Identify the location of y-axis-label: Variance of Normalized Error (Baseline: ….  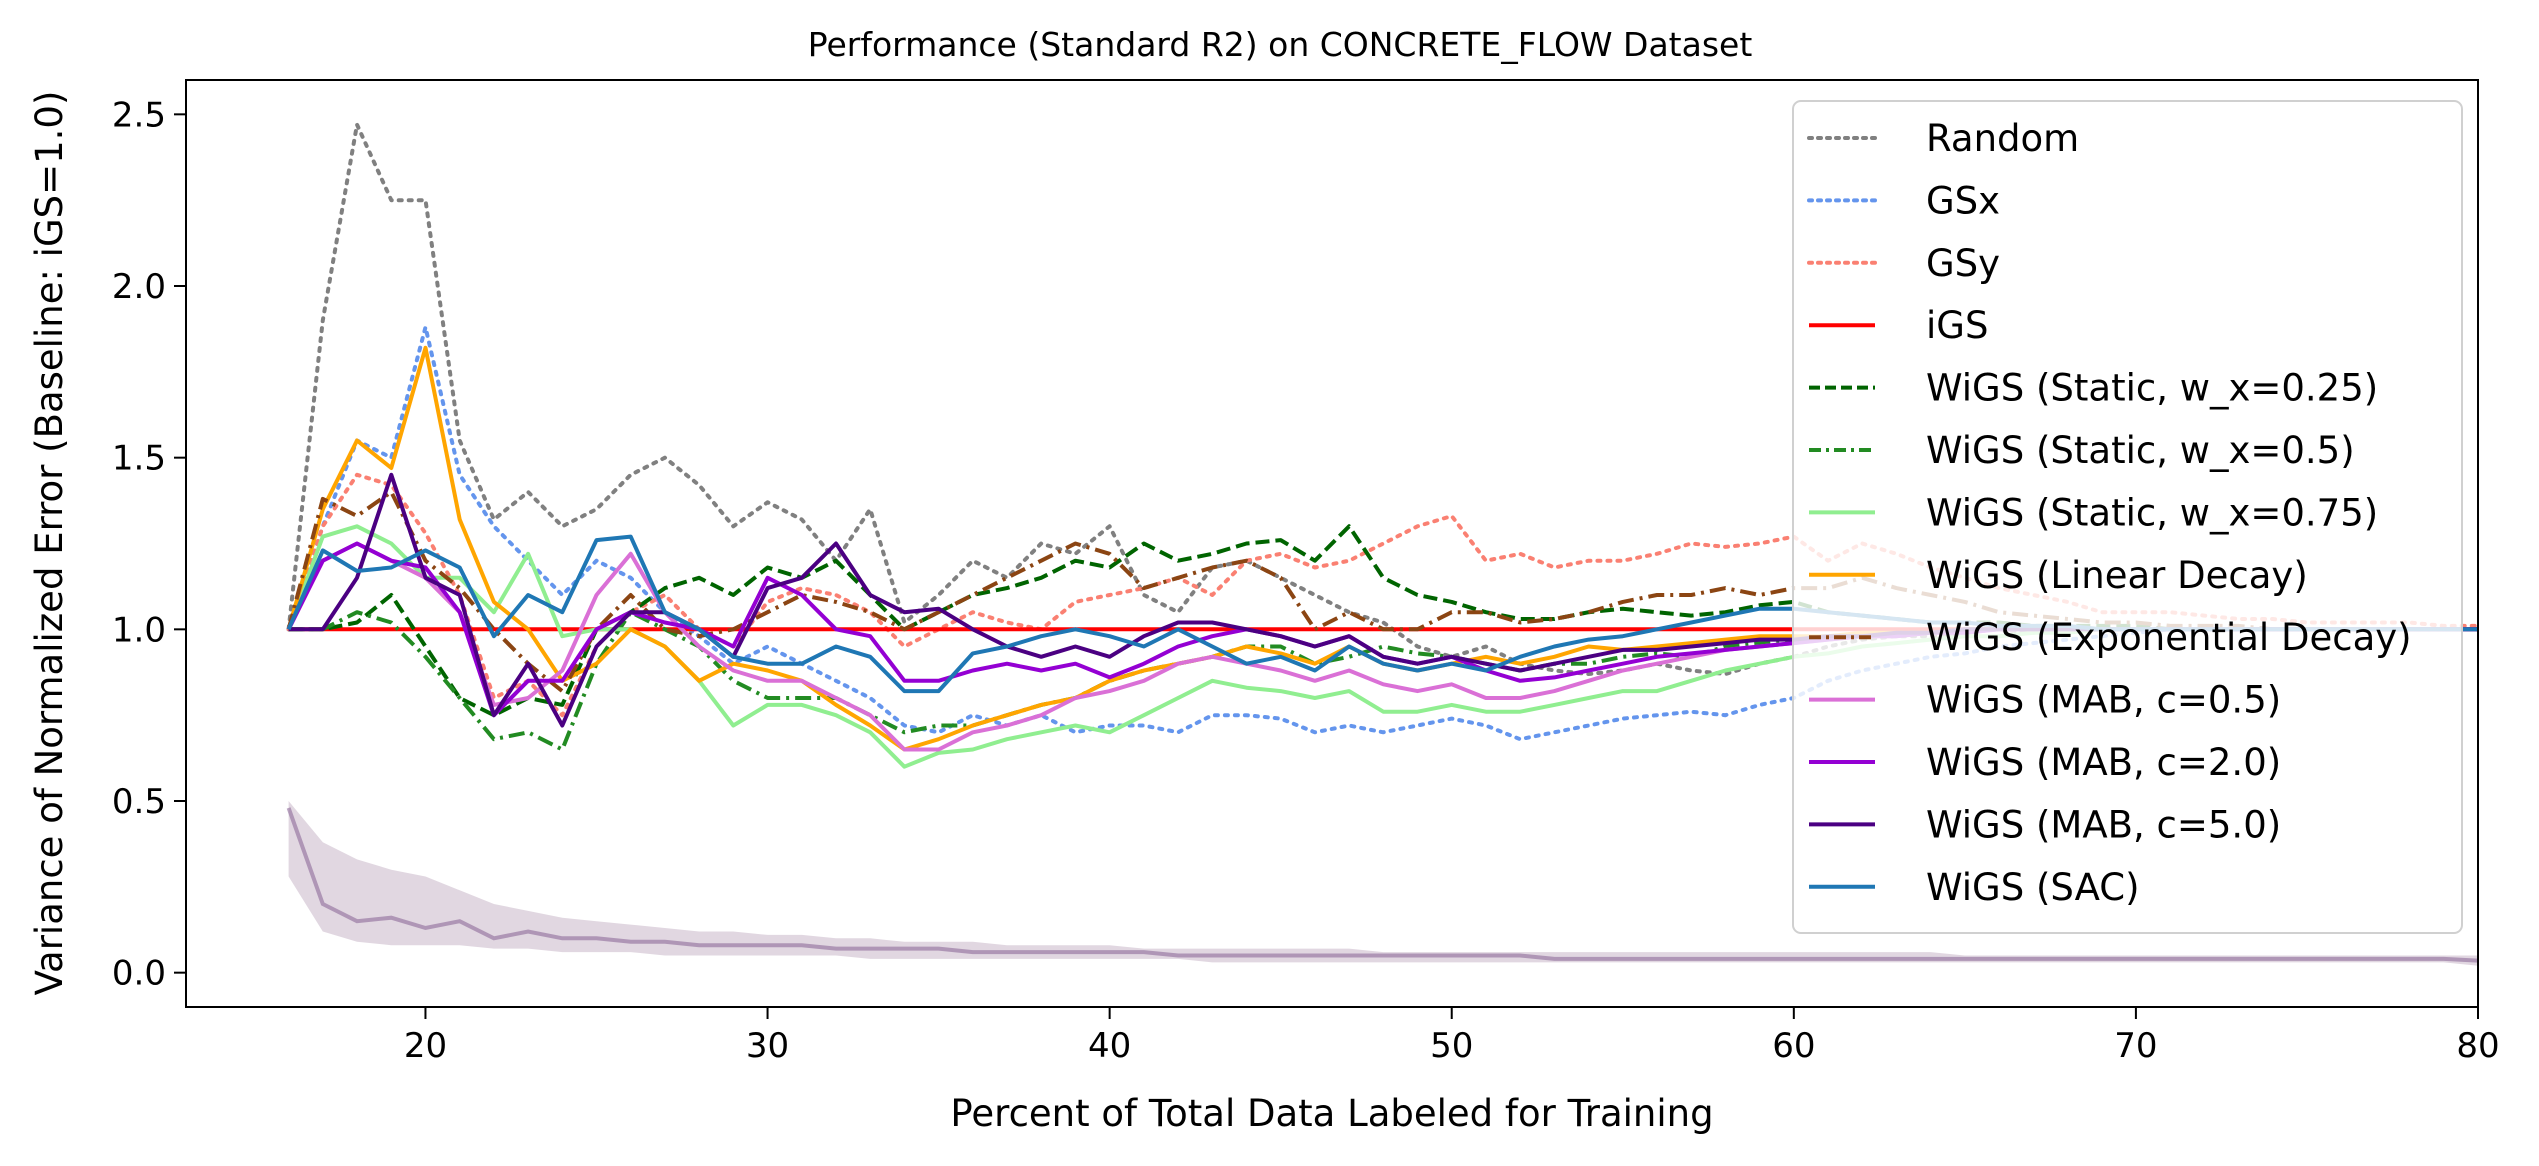
(49, 543).